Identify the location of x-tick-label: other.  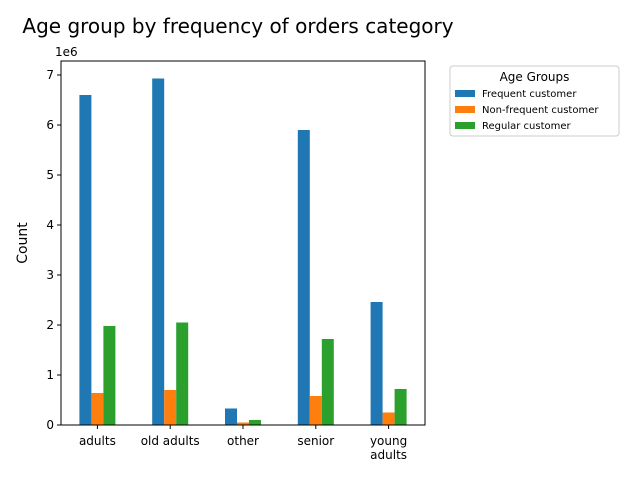
(243, 441).